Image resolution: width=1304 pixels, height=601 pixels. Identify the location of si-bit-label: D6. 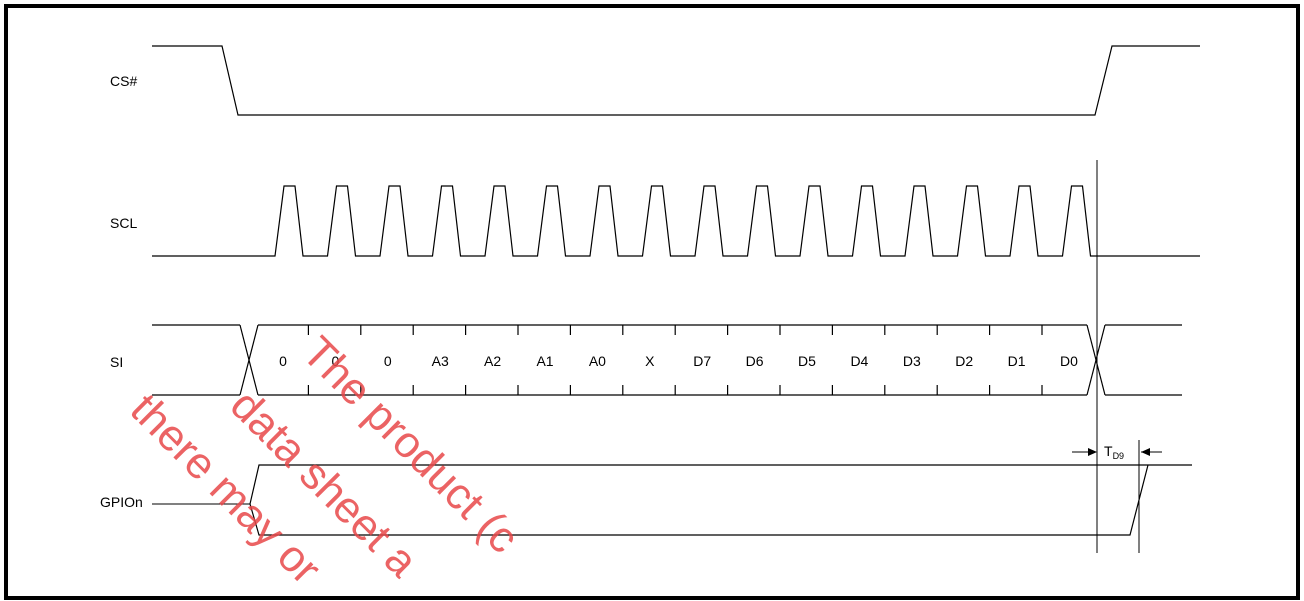
(755, 361).